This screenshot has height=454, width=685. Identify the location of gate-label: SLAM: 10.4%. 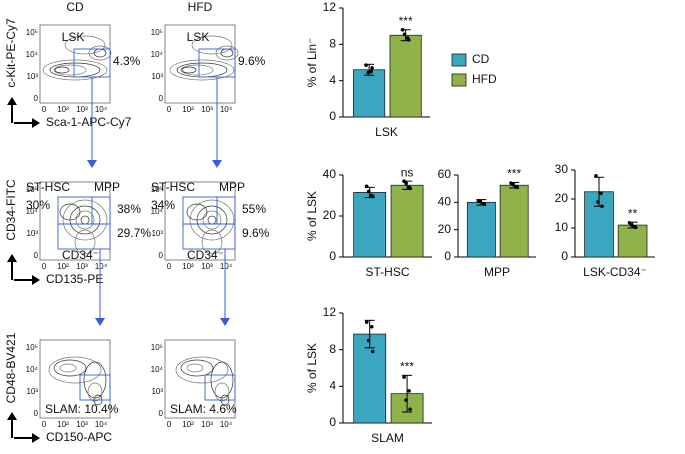
(82, 409).